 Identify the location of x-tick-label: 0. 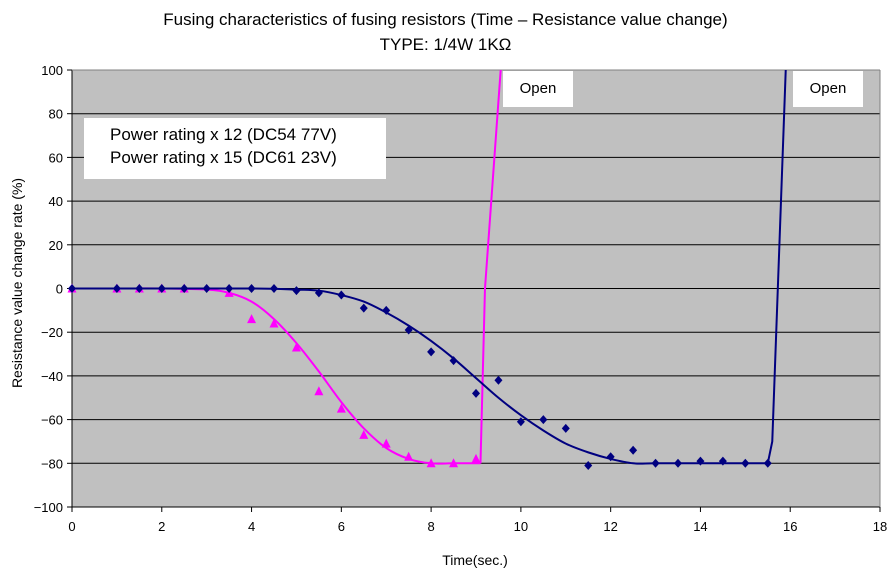
(71, 526).